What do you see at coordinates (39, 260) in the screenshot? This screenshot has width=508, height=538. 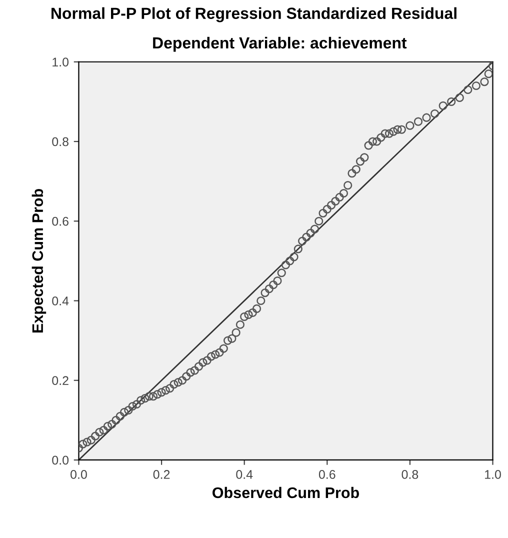 I see `y-axis-title: Expected Cum Prob` at bounding box center [39, 260].